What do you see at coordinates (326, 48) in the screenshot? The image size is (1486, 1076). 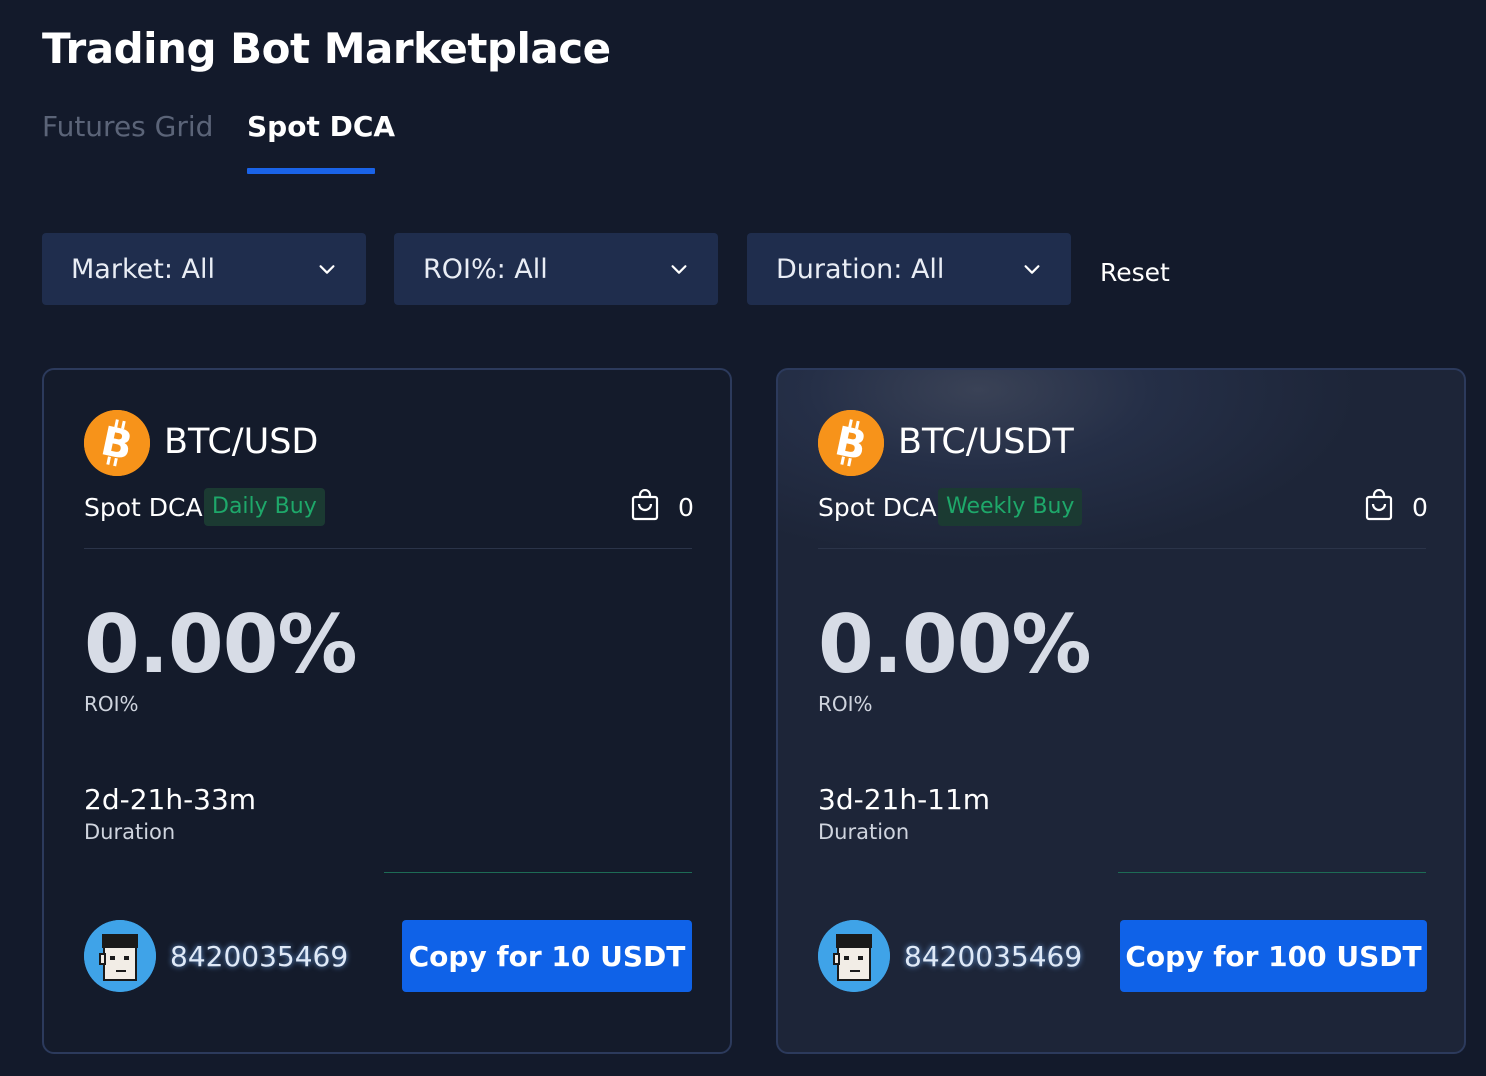 I see `page-title: Trading Bot Marketplace` at bounding box center [326, 48].